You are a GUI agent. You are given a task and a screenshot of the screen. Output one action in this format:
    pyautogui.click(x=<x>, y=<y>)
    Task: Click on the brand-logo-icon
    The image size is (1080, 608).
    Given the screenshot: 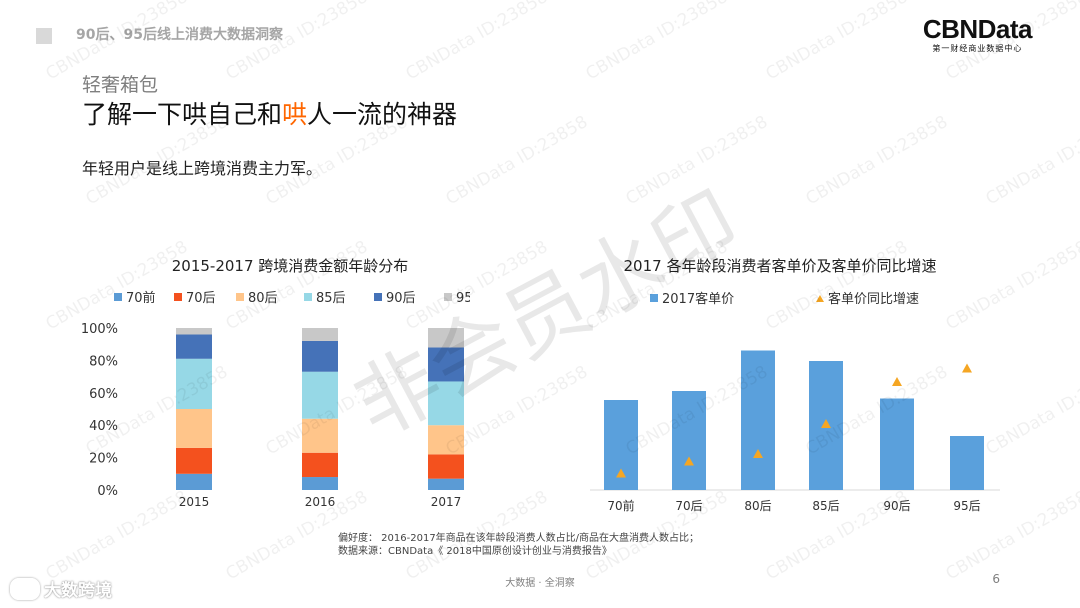 What is the action you would take?
    pyautogui.click(x=25, y=588)
    